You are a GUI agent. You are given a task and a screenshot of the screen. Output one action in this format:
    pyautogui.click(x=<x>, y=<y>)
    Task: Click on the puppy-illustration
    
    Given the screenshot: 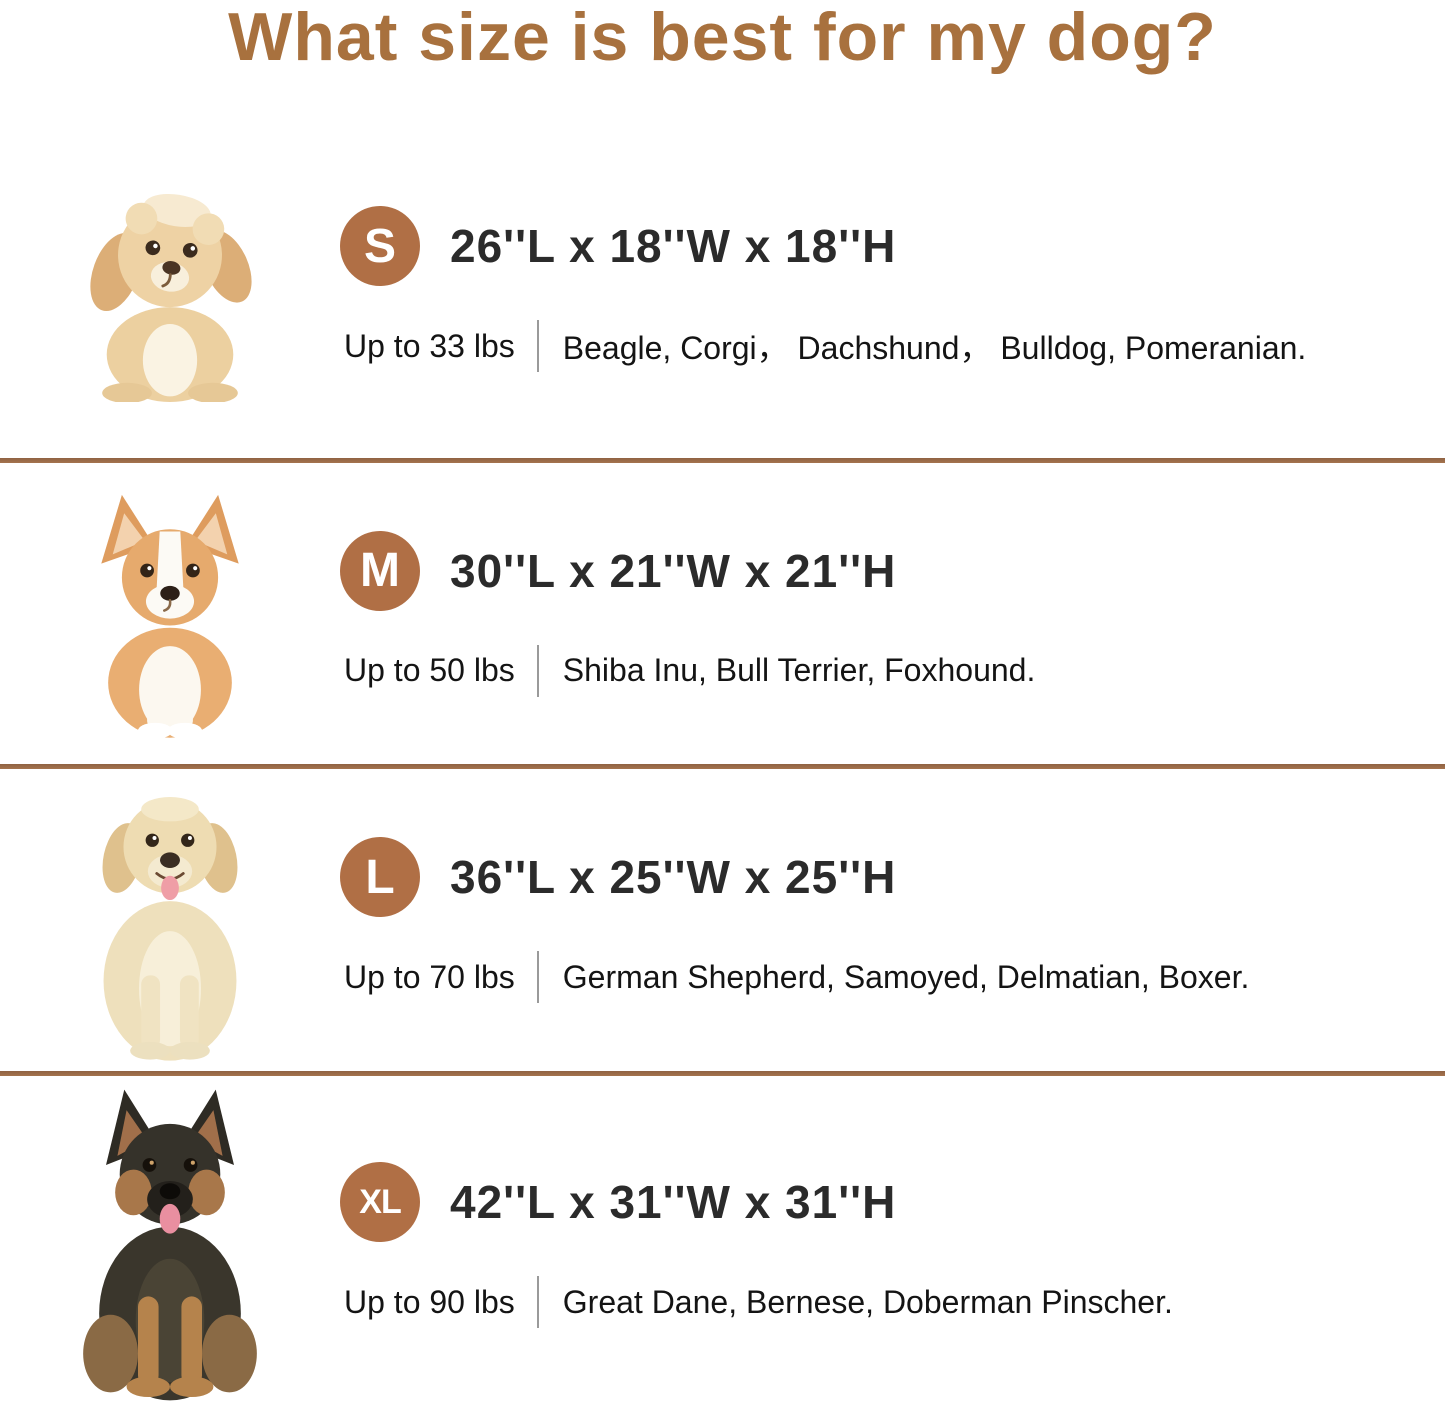 What is the action you would take?
    pyautogui.click(x=171, y=297)
    